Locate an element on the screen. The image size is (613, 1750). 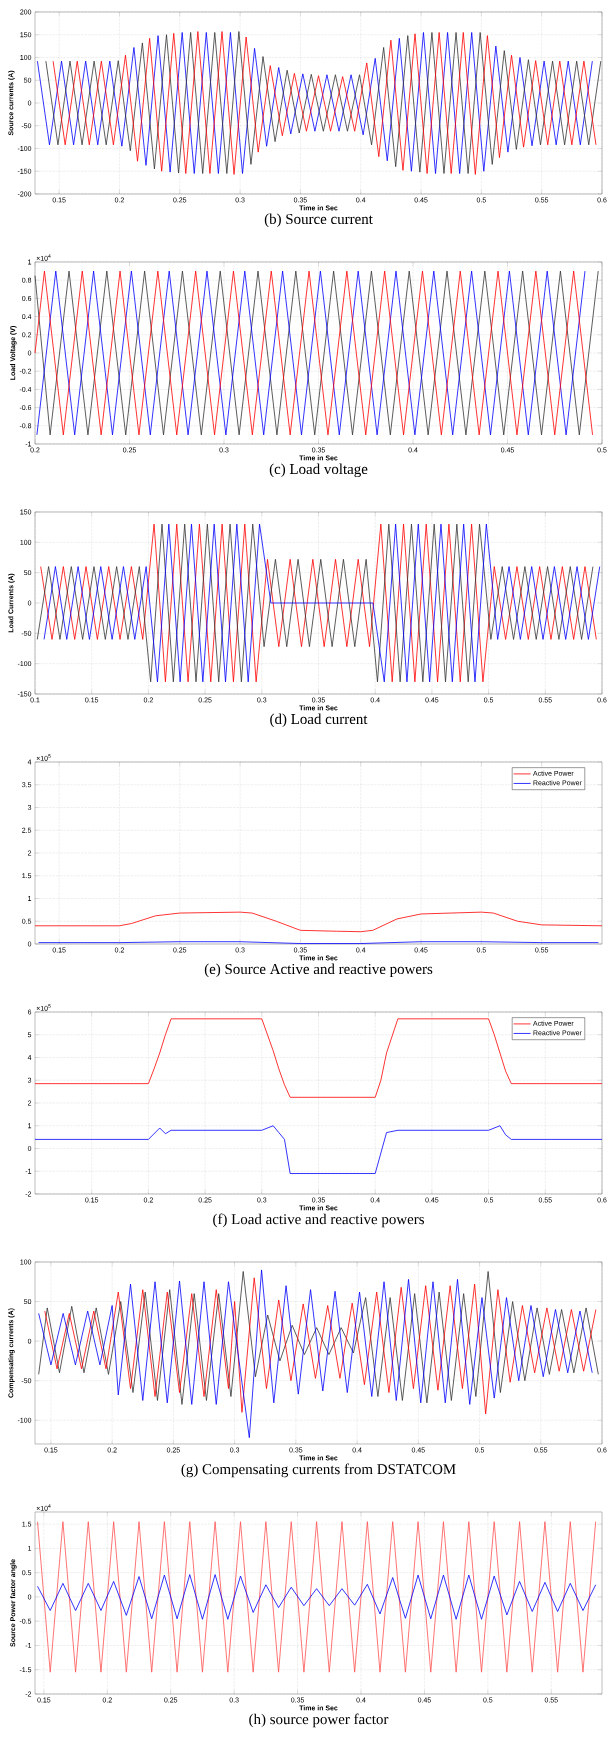
text: (b) Source current is located at coordinates (318, 220).